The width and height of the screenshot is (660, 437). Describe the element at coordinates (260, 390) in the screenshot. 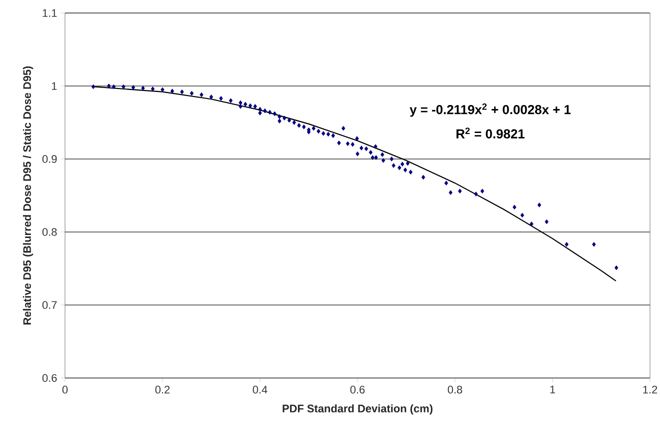

I see `x-tick-label: 0.4` at that location.